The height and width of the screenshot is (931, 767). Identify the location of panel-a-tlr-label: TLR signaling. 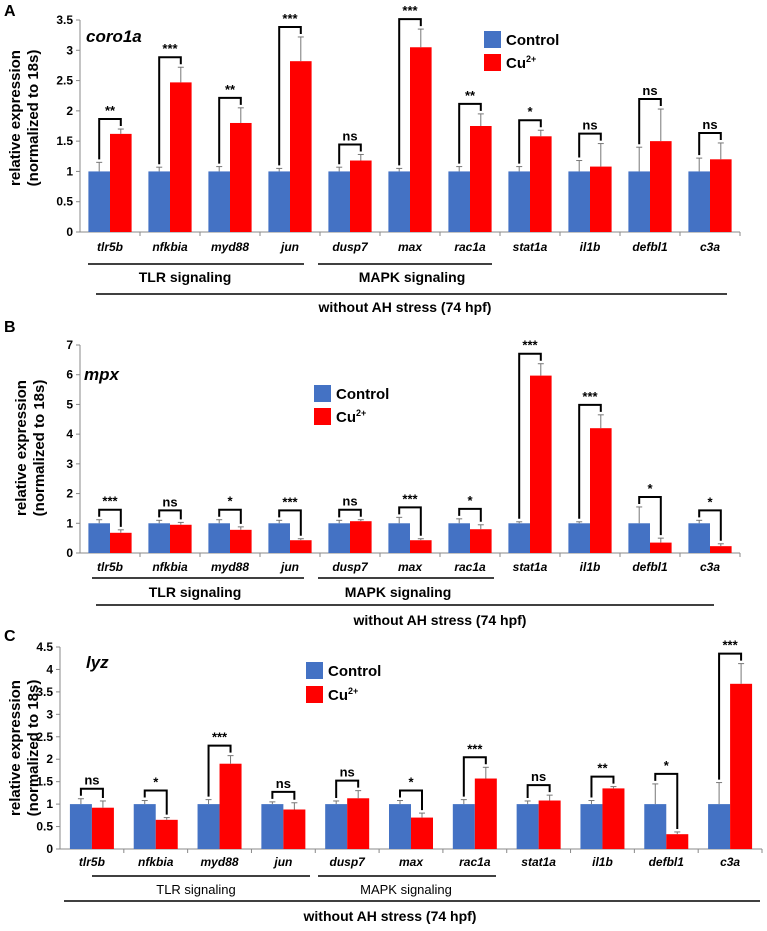
(185, 277).